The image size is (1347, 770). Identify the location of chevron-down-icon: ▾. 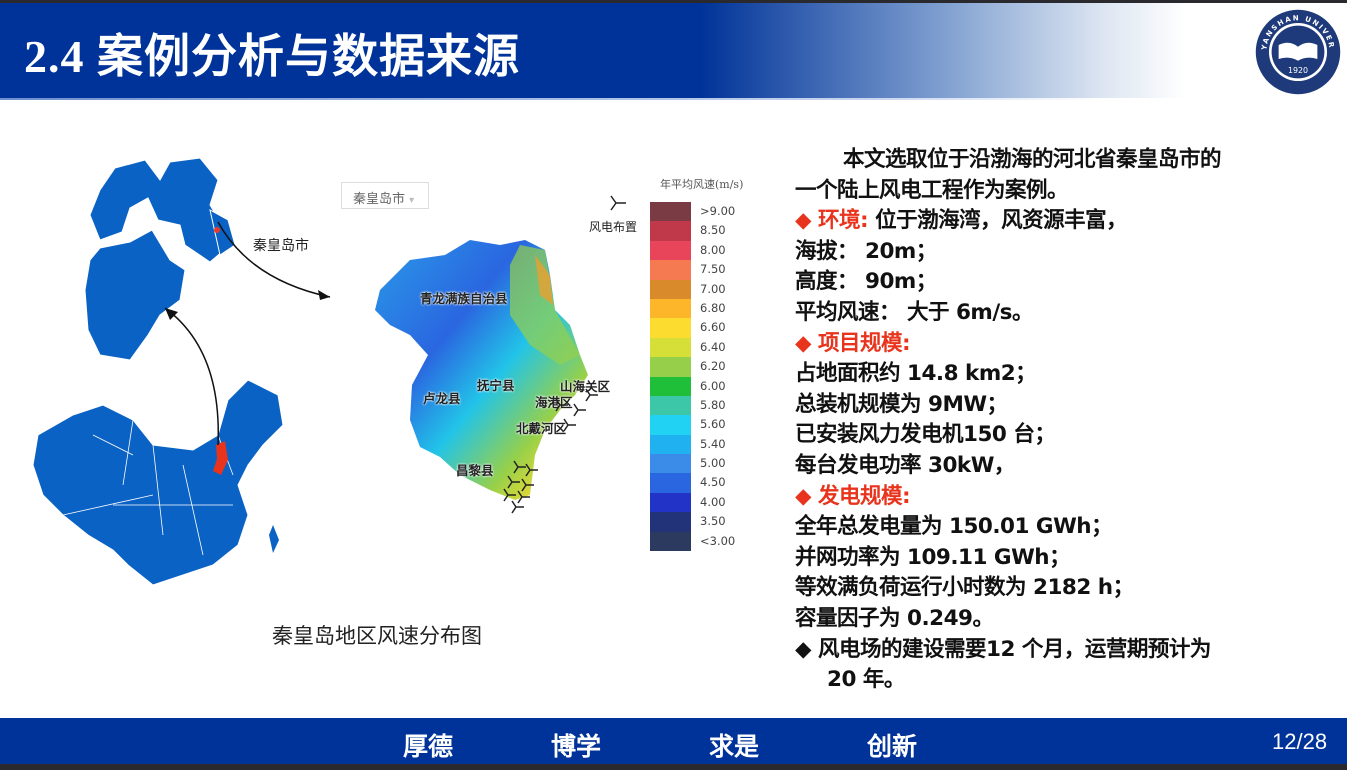
(412, 200).